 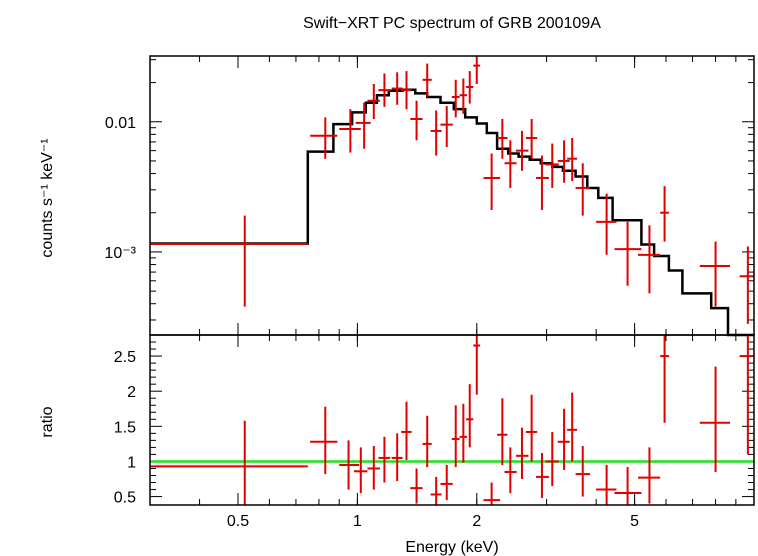 I want to click on y-tick-label: 1, so click(x=131, y=462).